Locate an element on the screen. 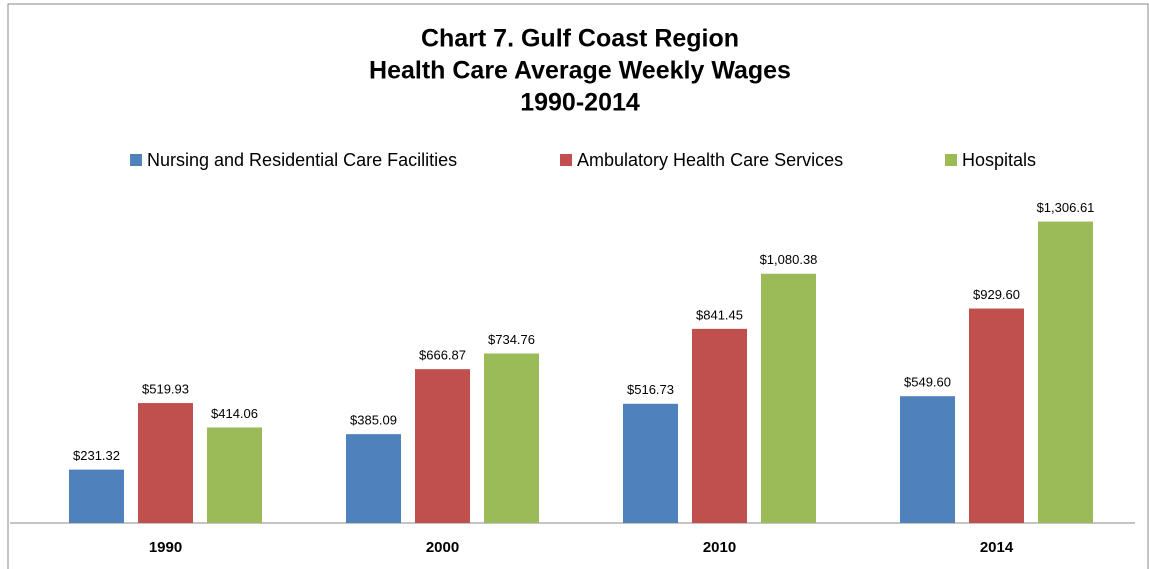 The width and height of the screenshot is (1149, 569). value-label: $516.73 is located at coordinates (650, 389).